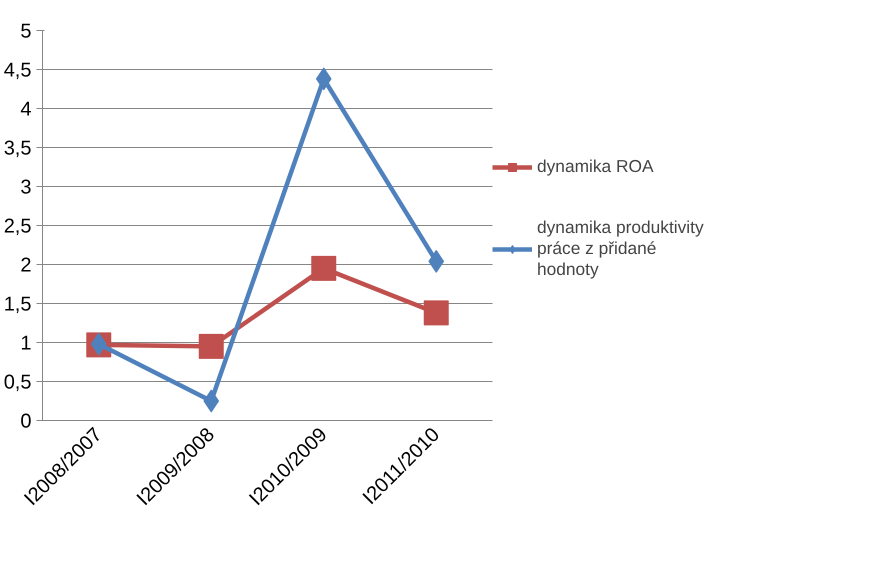 This screenshot has height=587, width=878. Describe the element at coordinates (18, 149) in the screenshot. I see `y-tick-label: 3,5` at that location.